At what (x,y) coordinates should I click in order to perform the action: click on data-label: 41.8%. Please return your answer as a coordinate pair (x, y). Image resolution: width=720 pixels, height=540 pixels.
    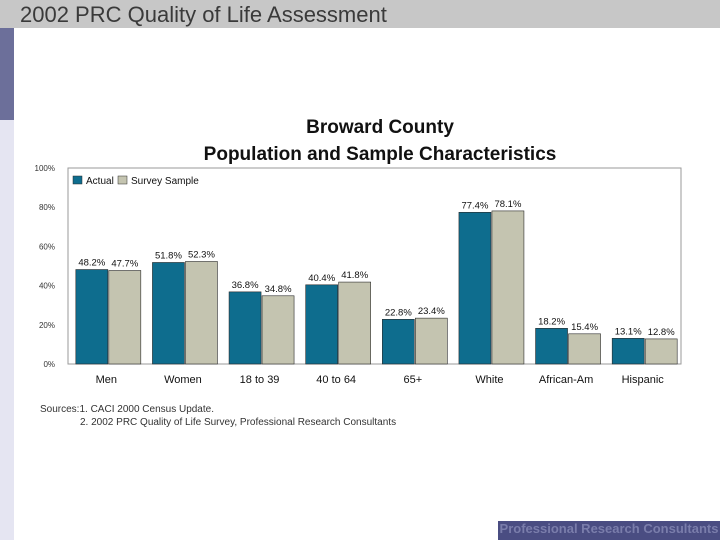
    Looking at the image, I should click on (354, 275).